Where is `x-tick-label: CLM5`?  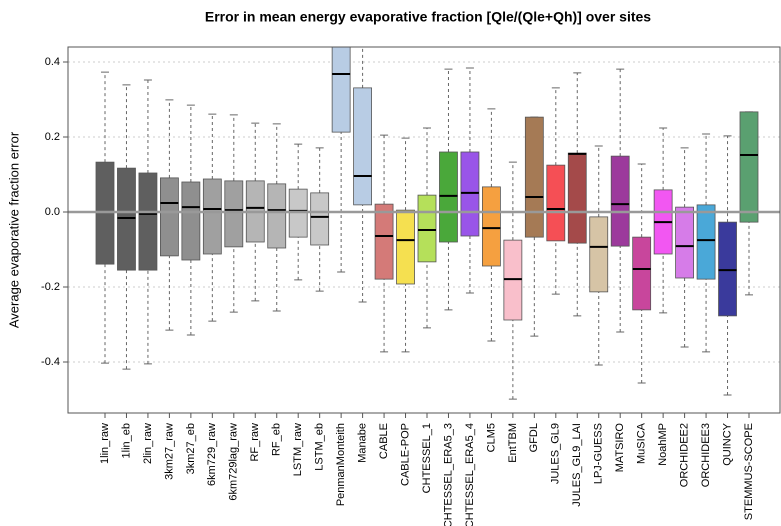 x-tick-label: CLM5 is located at coordinates (491, 437).